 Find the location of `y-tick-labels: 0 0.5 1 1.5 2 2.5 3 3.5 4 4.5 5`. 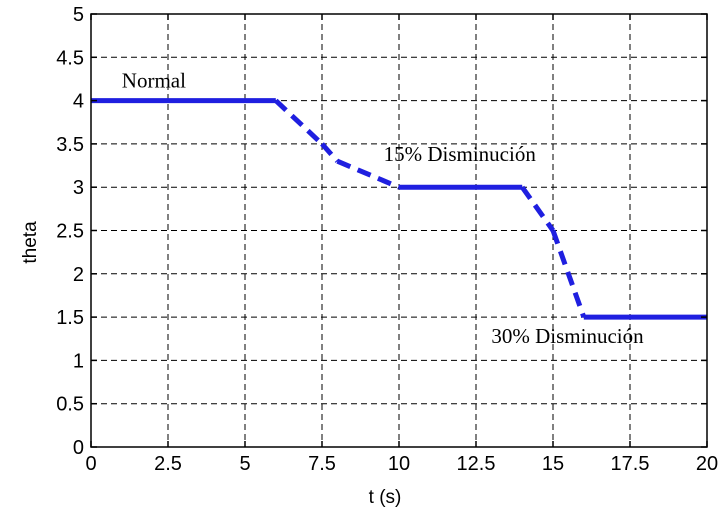

y-tick-labels: 0 0.5 1 1.5 2 2.5 3 3.5 4 4.5 5 is located at coordinates (70, 231).